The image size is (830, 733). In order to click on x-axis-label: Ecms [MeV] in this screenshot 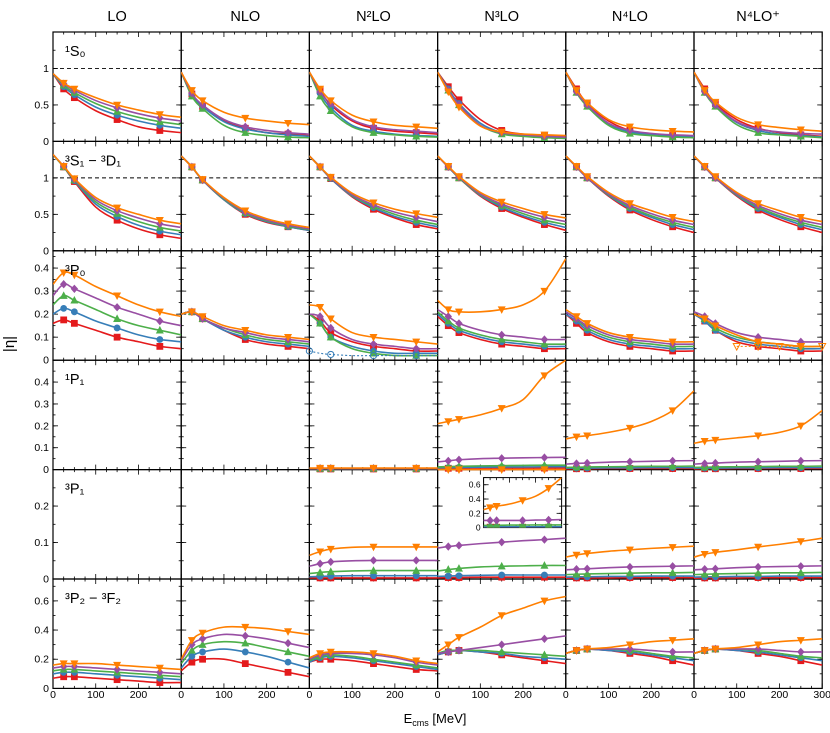, I will do `click(435, 719)`.